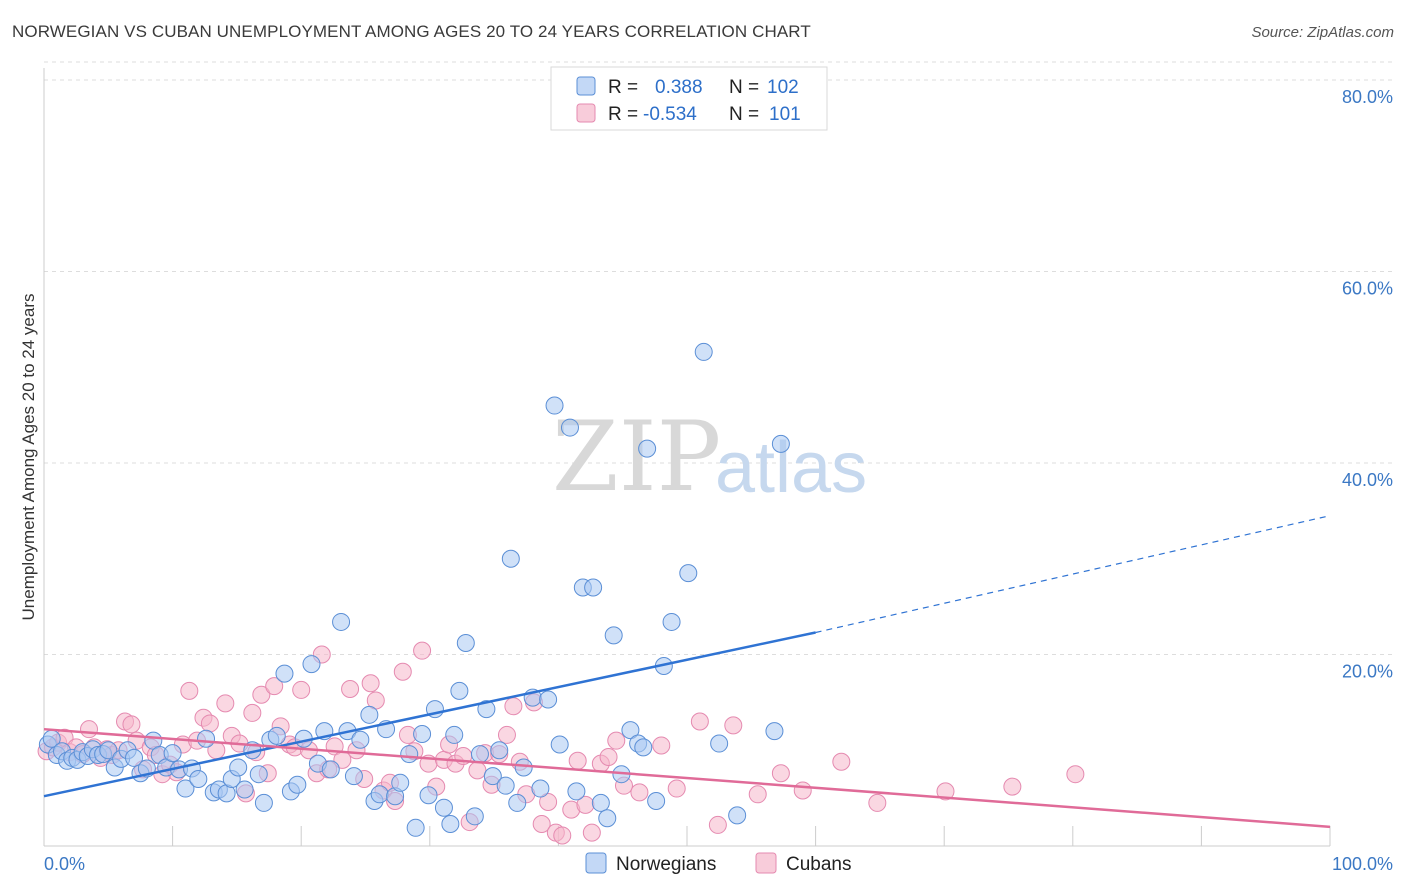 The width and height of the screenshot is (1406, 892). I want to click on trend-line-norwegians-extension, so click(1073, 574).